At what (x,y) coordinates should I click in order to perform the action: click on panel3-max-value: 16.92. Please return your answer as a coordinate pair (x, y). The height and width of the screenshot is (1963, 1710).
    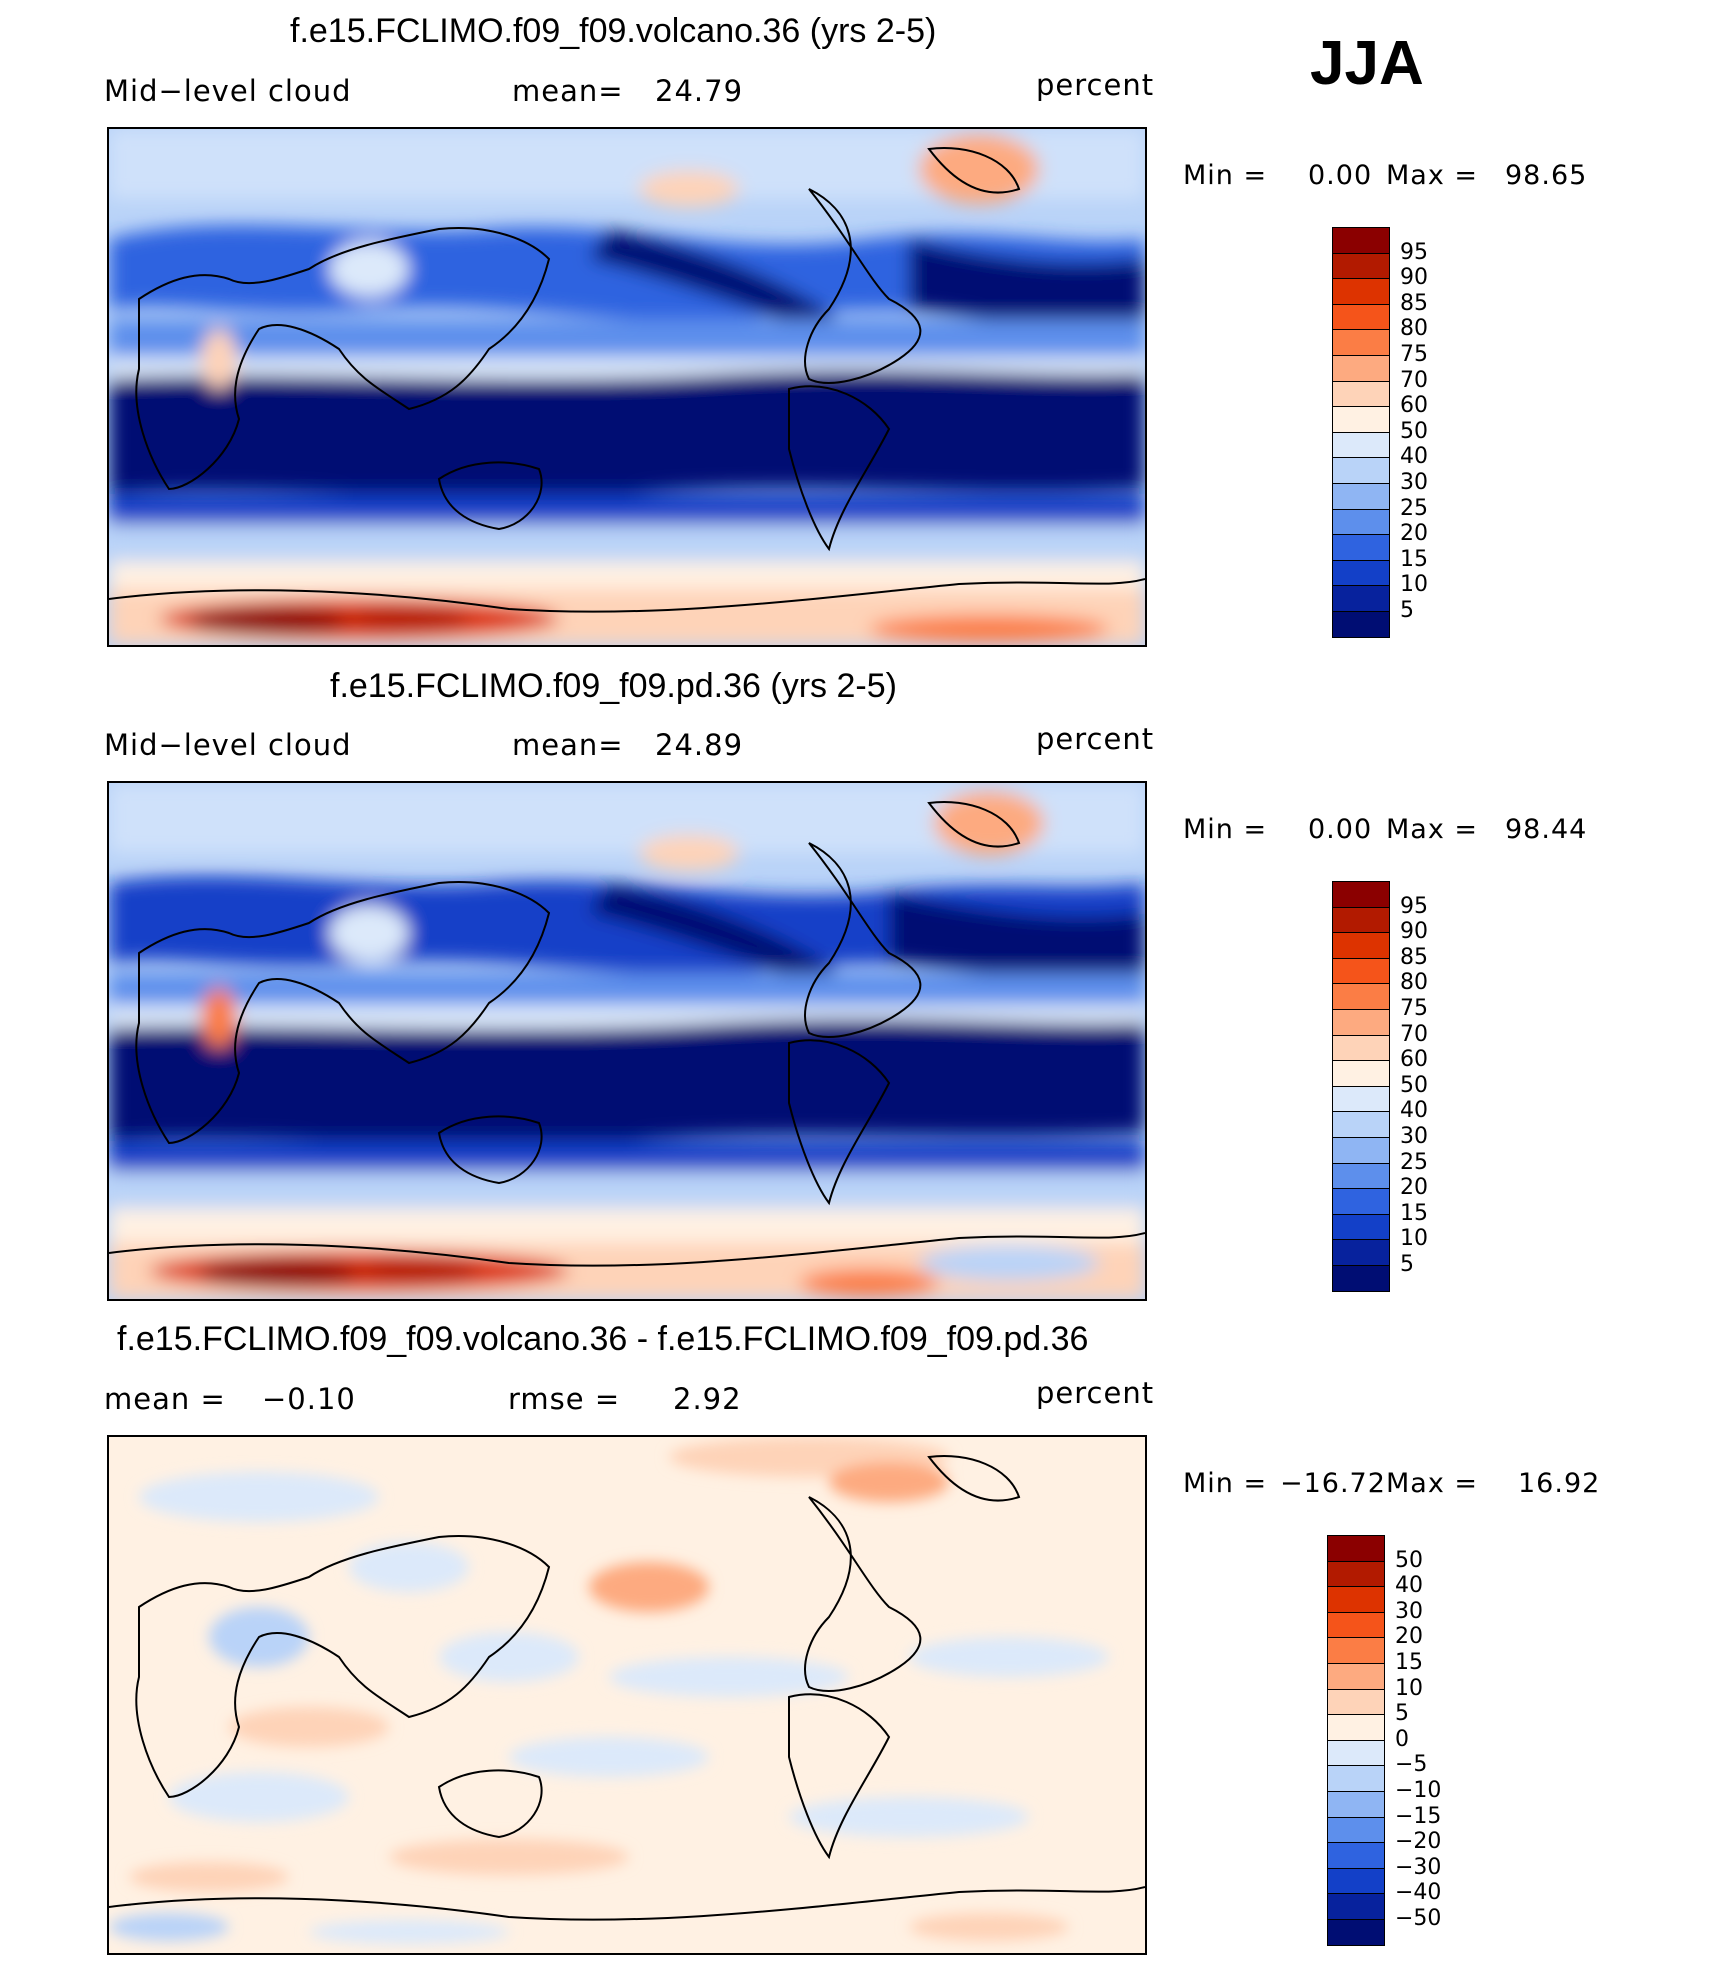
    Looking at the image, I should click on (1559, 1483).